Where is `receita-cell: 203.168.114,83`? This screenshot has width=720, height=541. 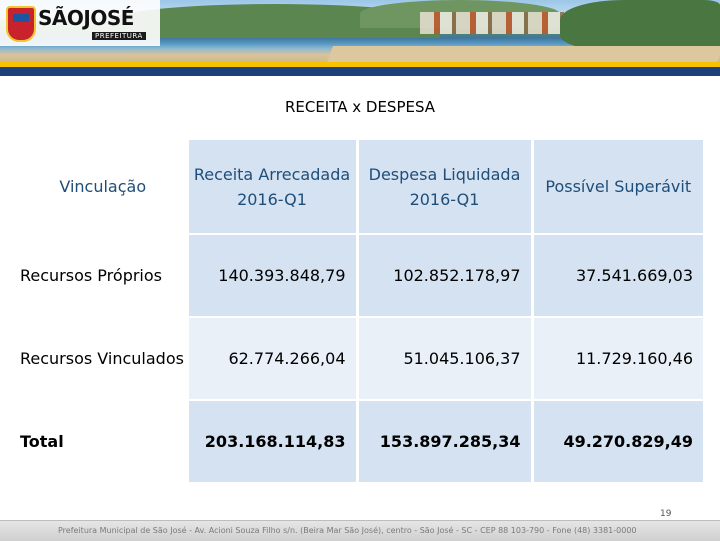
receita-cell: 203.168.114,83 is located at coordinates (271, 440).